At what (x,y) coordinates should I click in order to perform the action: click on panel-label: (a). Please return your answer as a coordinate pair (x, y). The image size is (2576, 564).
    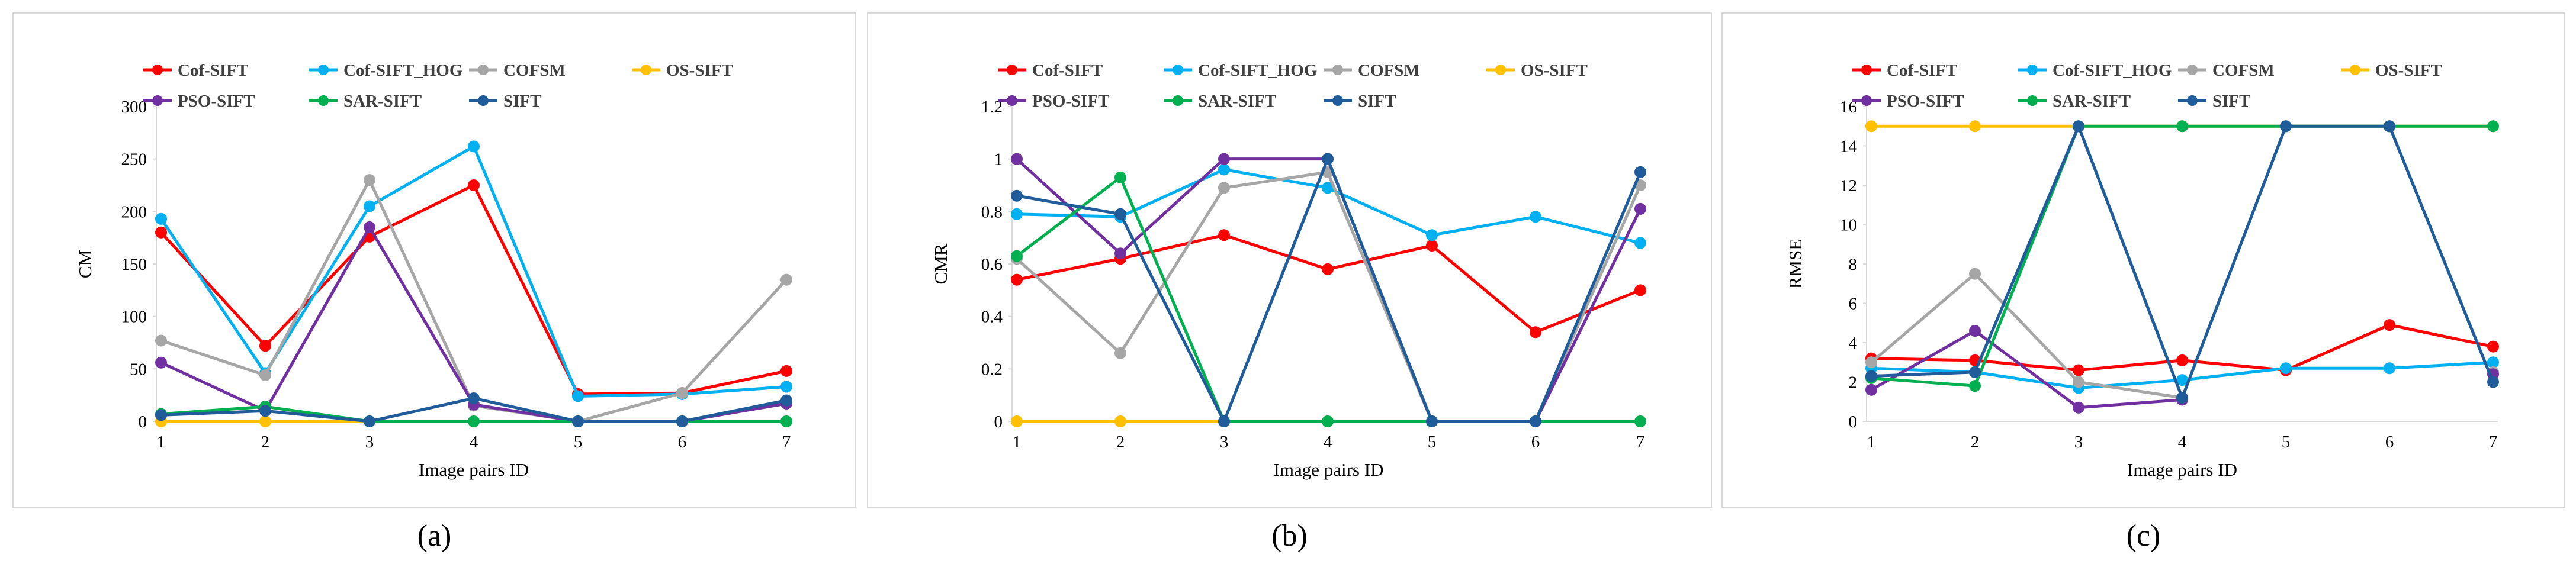
    Looking at the image, I should click on (435, 536).